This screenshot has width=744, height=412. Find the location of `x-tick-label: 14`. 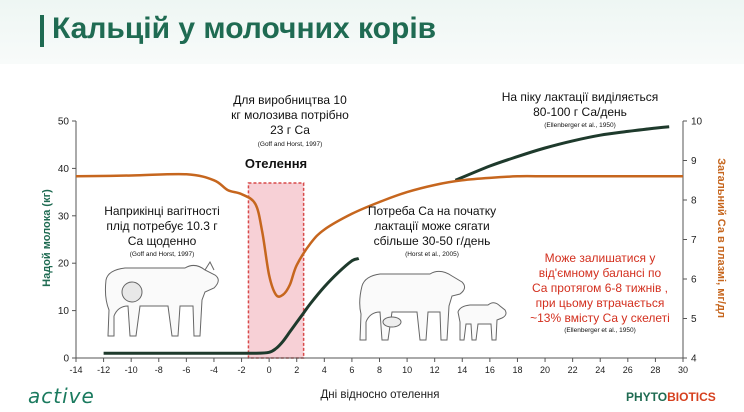

x-tick-label: 14 is located at coordinates (462, 370).